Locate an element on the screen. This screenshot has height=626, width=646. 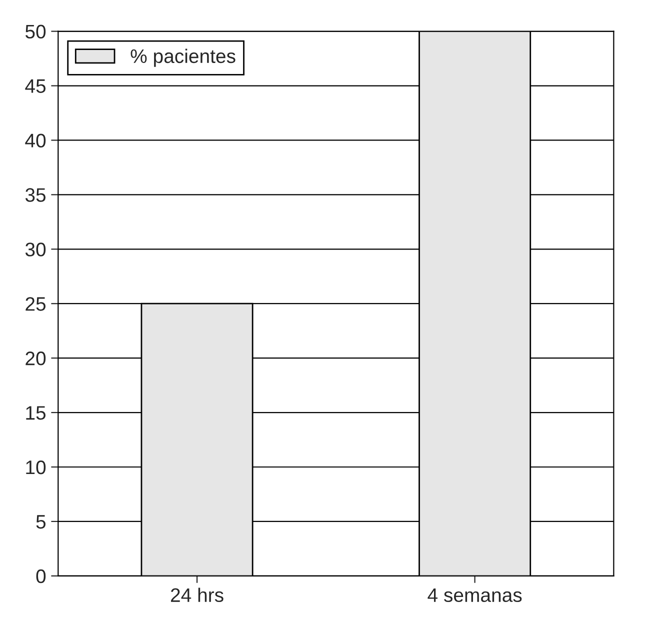
y-tick-label: 20 is located at coordinates (36, 359).